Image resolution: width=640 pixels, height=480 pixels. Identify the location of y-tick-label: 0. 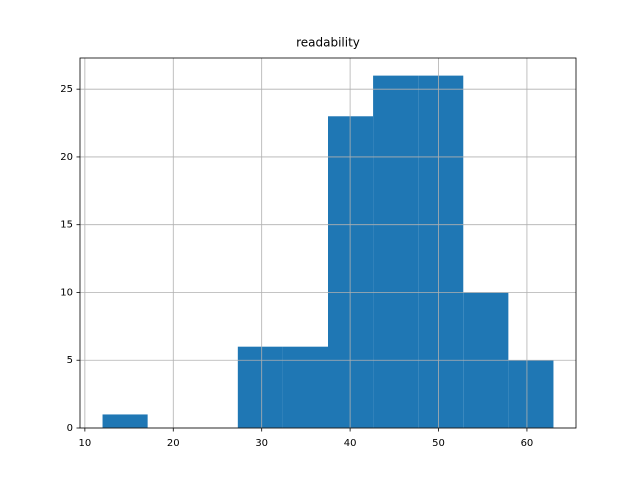
(70, 428).